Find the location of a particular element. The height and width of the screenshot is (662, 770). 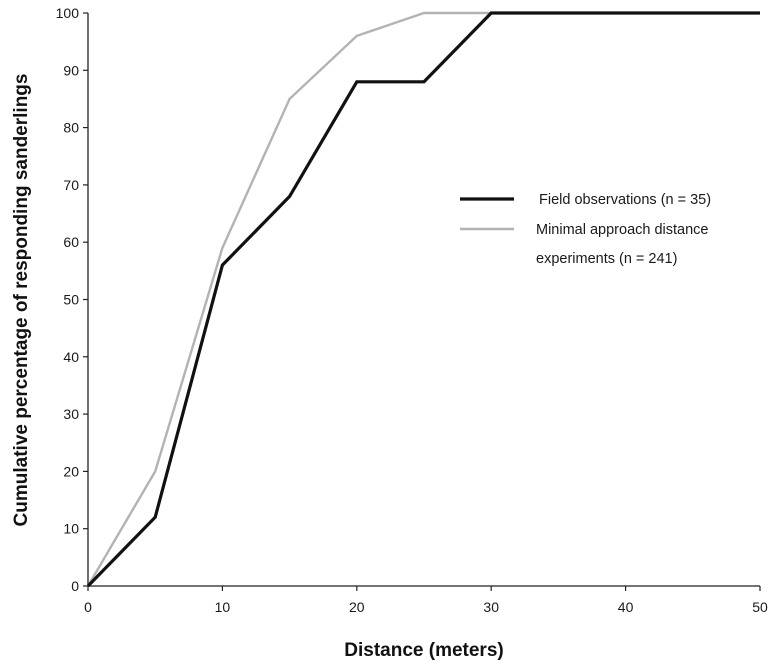

y-tick-label: 70 is located at coordinates (71, 185).